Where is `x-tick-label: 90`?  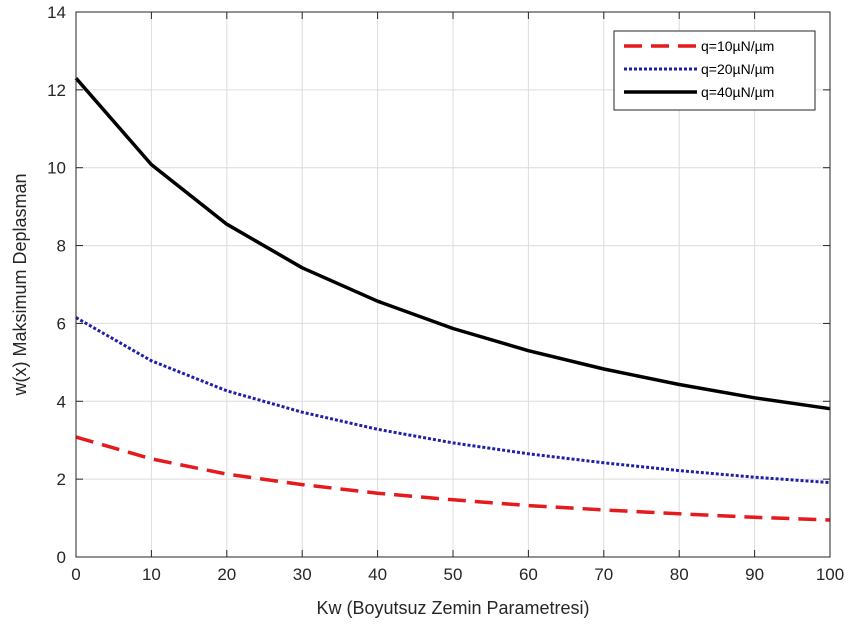 x-tick-label: 90 is located at coordinates (754, 574).